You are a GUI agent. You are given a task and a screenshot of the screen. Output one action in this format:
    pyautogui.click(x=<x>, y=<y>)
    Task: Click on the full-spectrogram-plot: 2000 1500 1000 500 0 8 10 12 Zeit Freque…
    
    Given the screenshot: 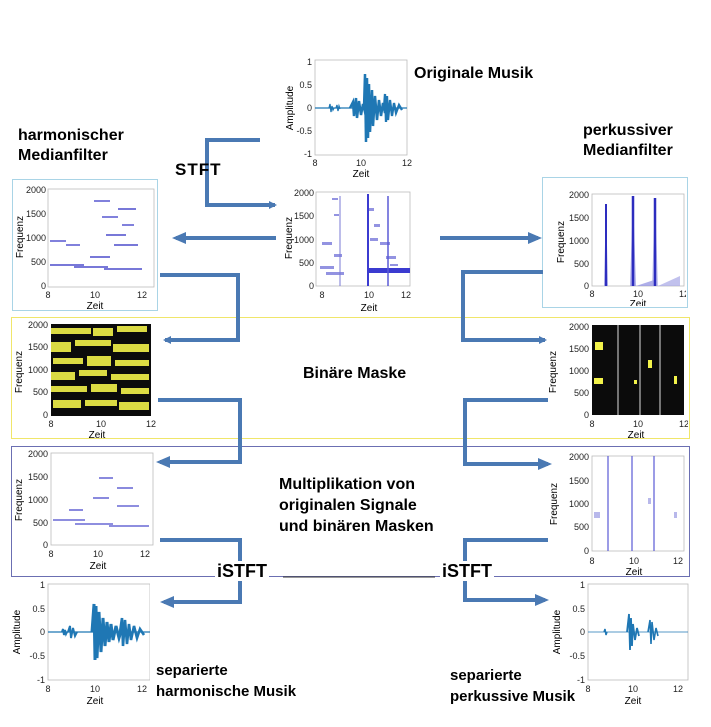 What is the action you would take?
    pyautogui.click(x=347, y=251)
    